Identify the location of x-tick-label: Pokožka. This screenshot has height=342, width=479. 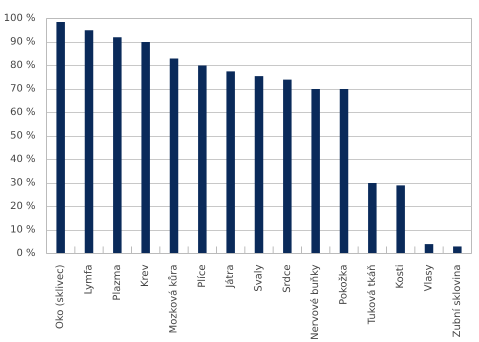
(344, 284).